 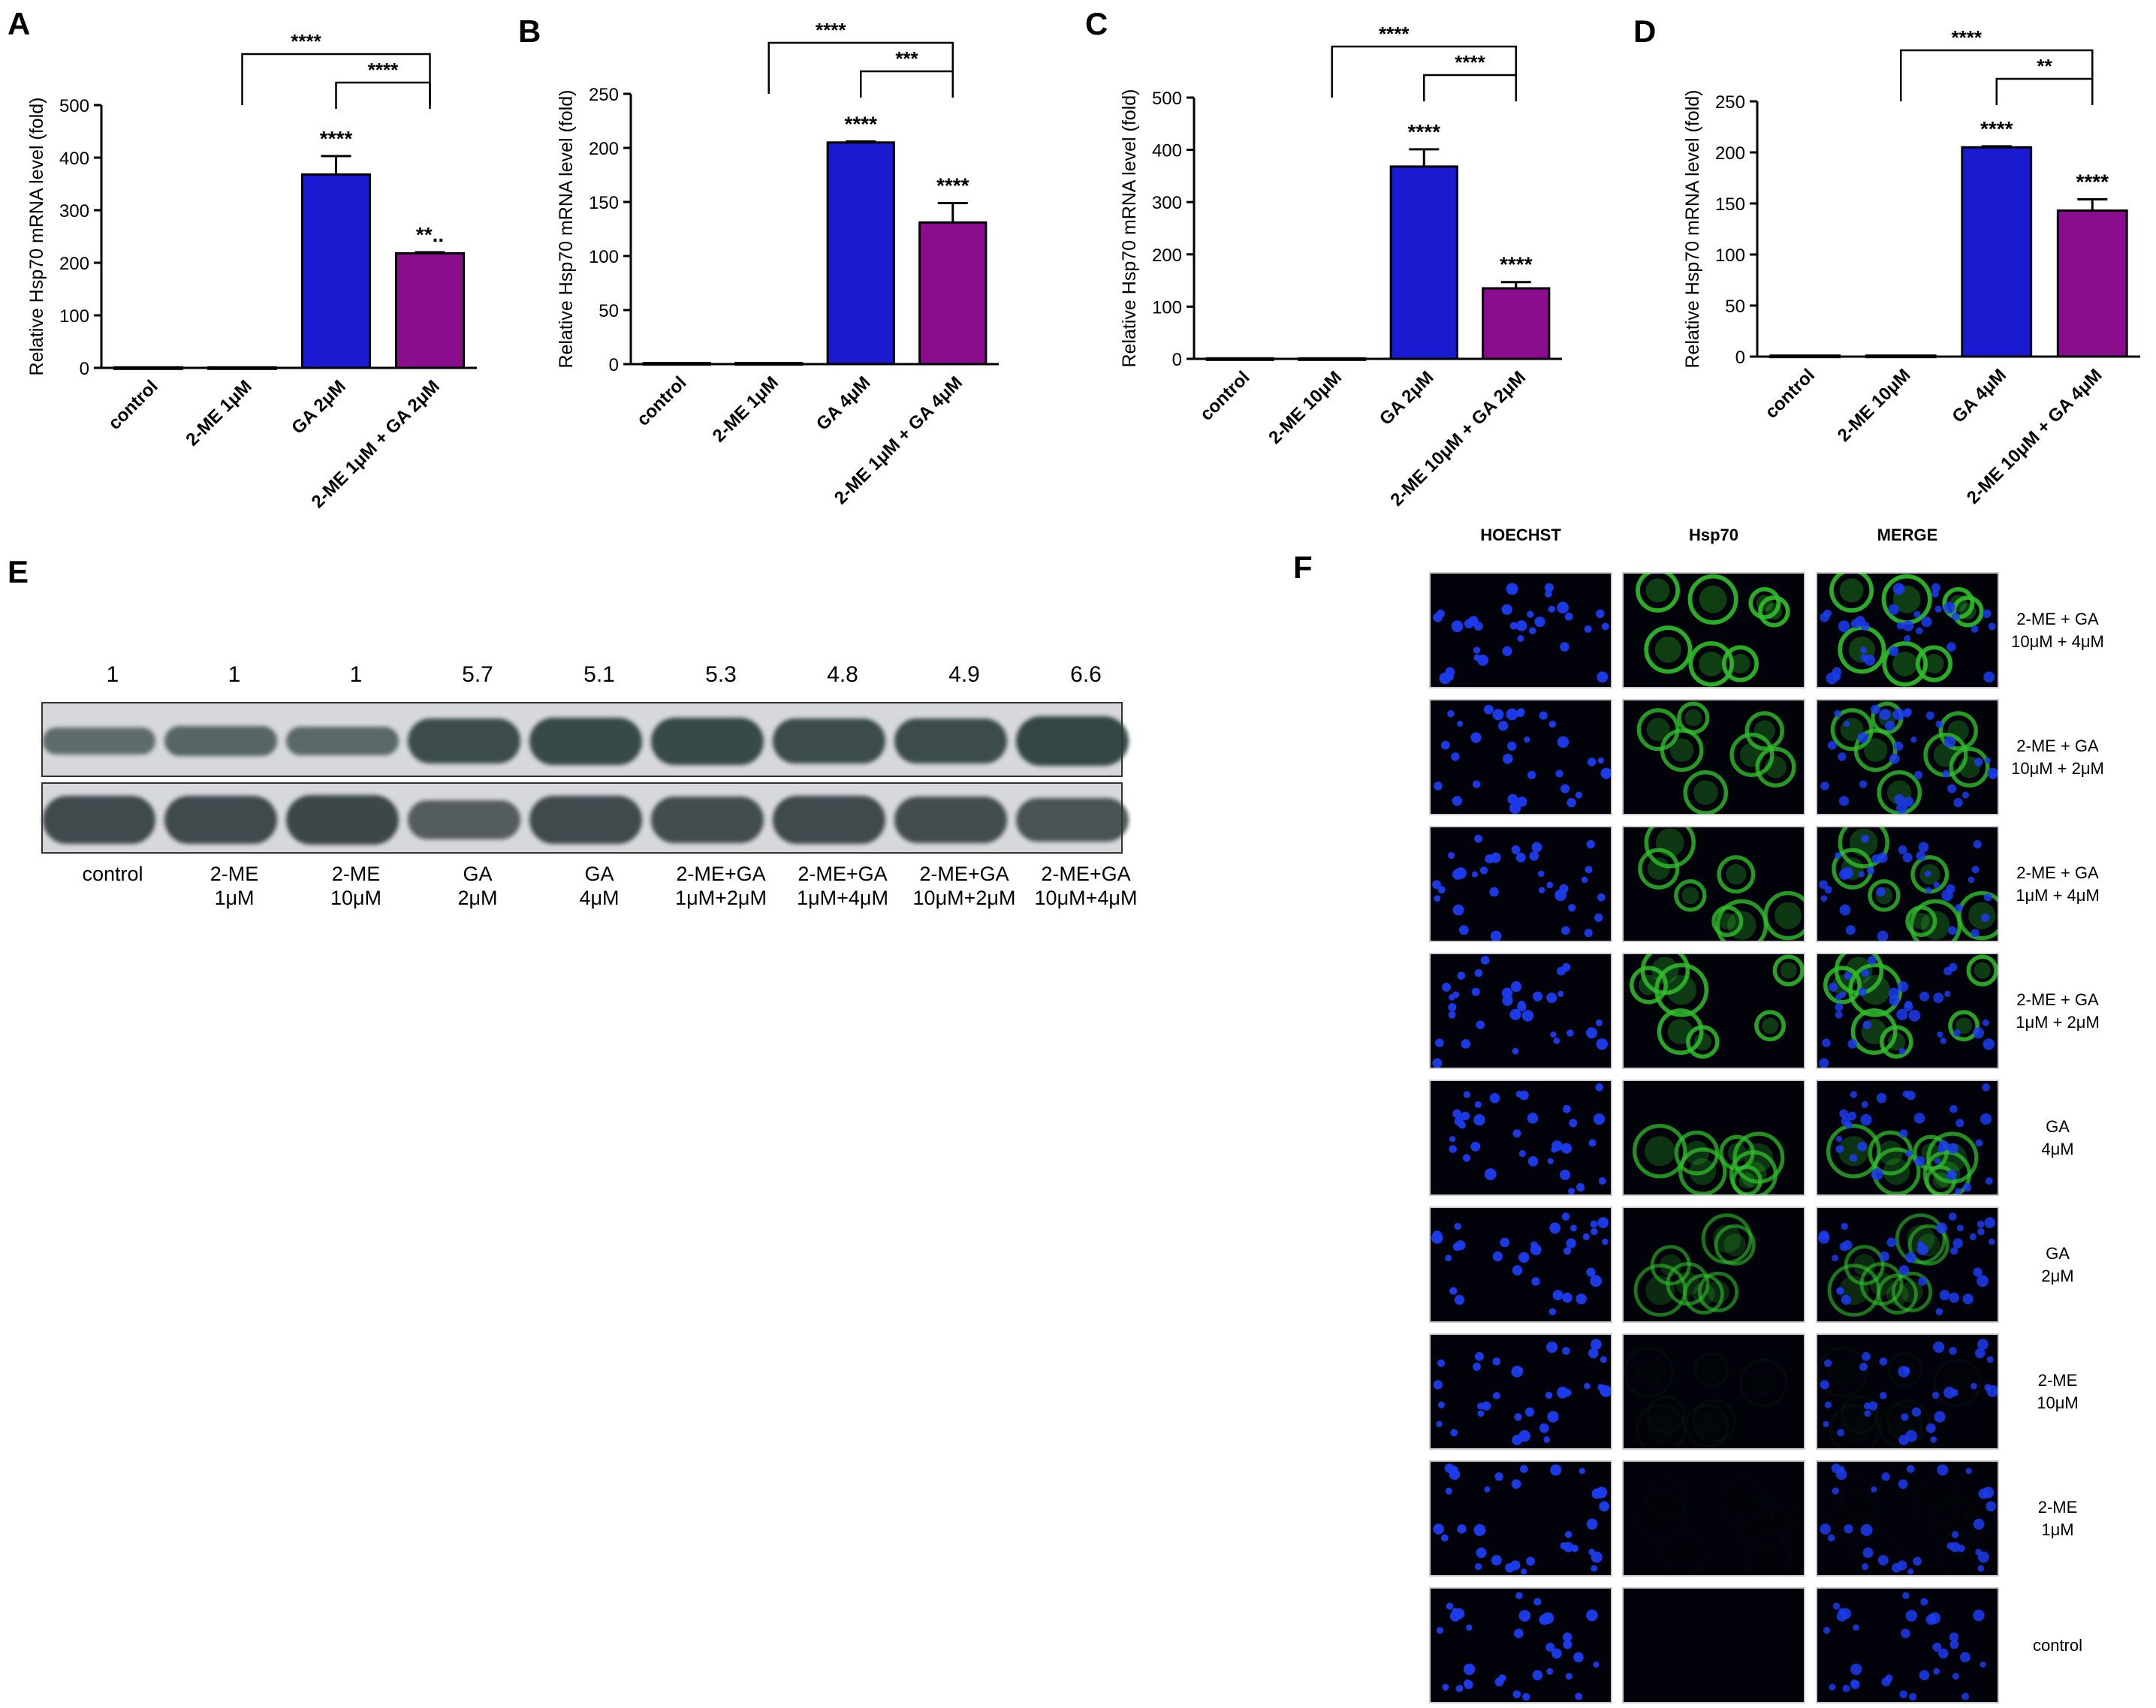 What do you see at coordinates (477, 898) in the screenshot?
I see `lane-label-line: 2μM` at bounding box center [477, 898].